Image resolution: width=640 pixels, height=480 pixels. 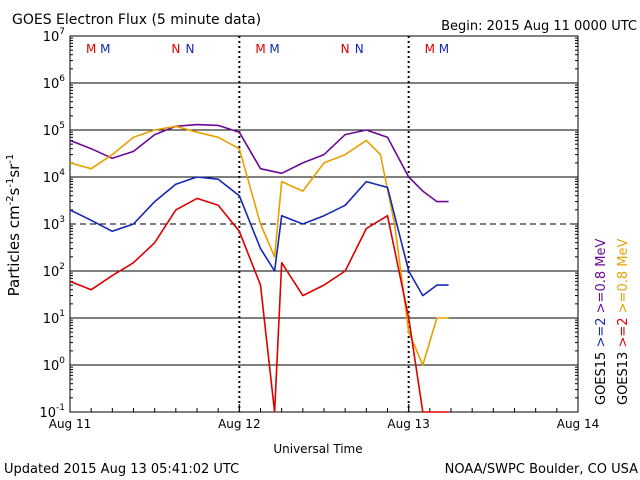 I want to click on y-axis-label: Particles cm-2s-1sr-1, so click(x=14, y=225).